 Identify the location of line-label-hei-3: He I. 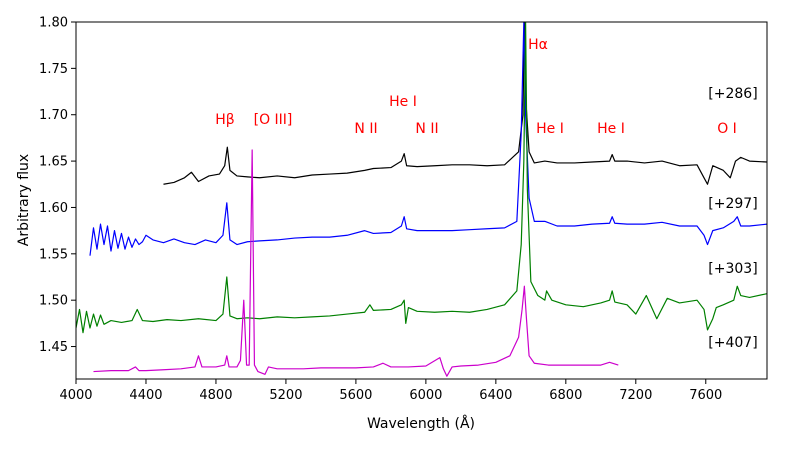
(611, 129).